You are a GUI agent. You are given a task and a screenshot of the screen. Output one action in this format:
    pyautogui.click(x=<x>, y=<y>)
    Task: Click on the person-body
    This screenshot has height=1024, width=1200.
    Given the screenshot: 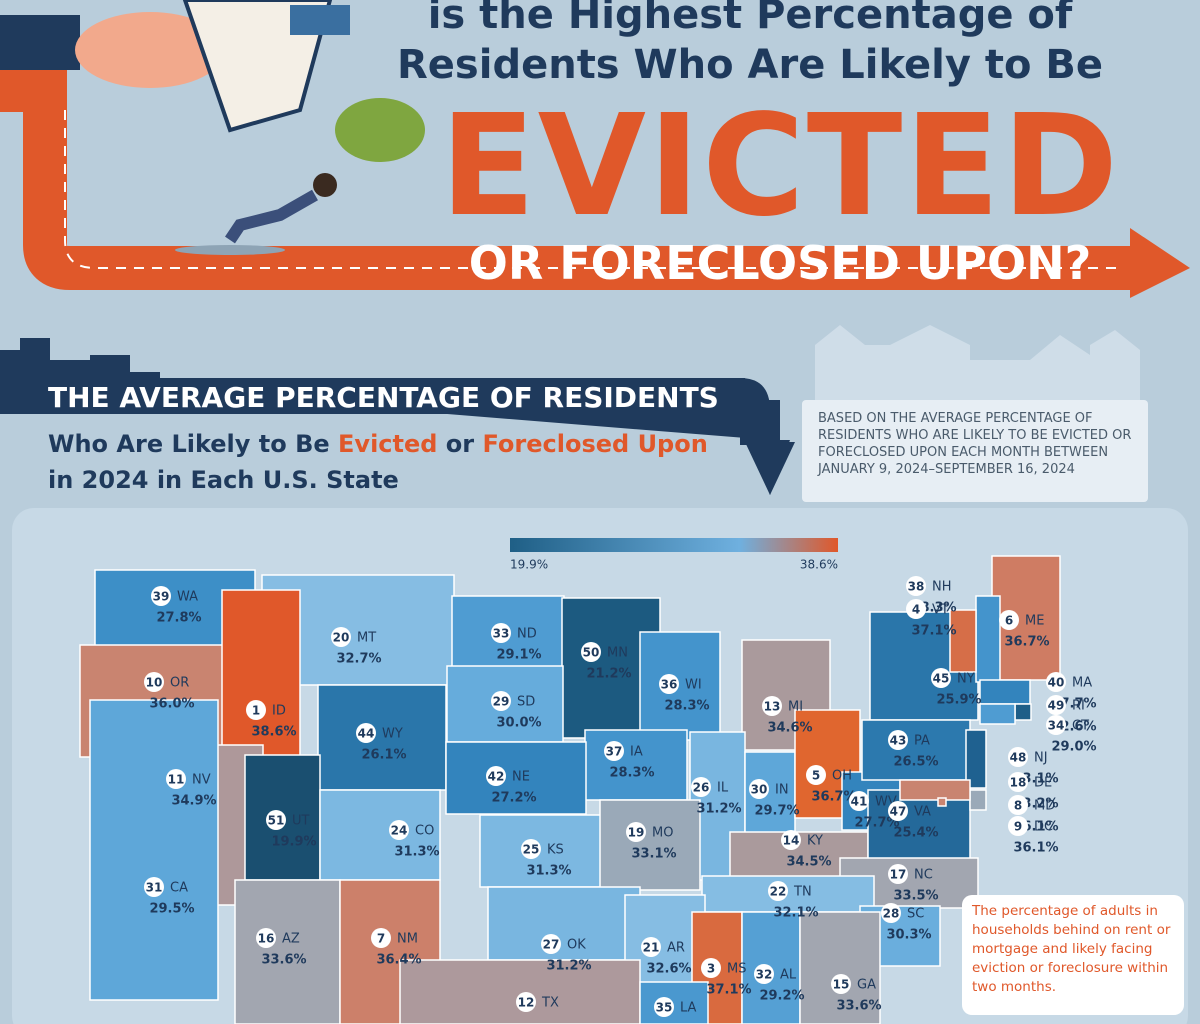 What is the action you would take?
    pyautogui.click(x=271, y=216)
    